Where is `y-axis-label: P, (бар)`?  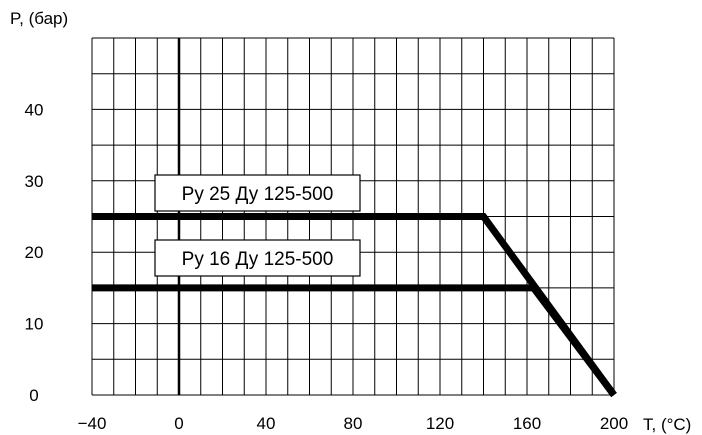 y-axis-label: P, (бар) is located at coordinates (39, 18).